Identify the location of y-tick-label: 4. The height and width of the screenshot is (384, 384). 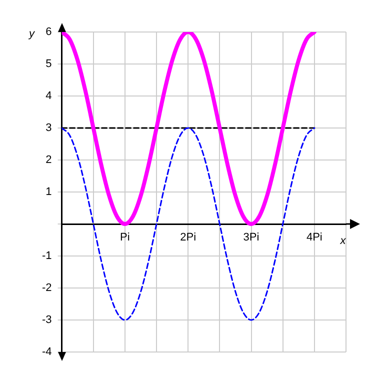
(49, 96).